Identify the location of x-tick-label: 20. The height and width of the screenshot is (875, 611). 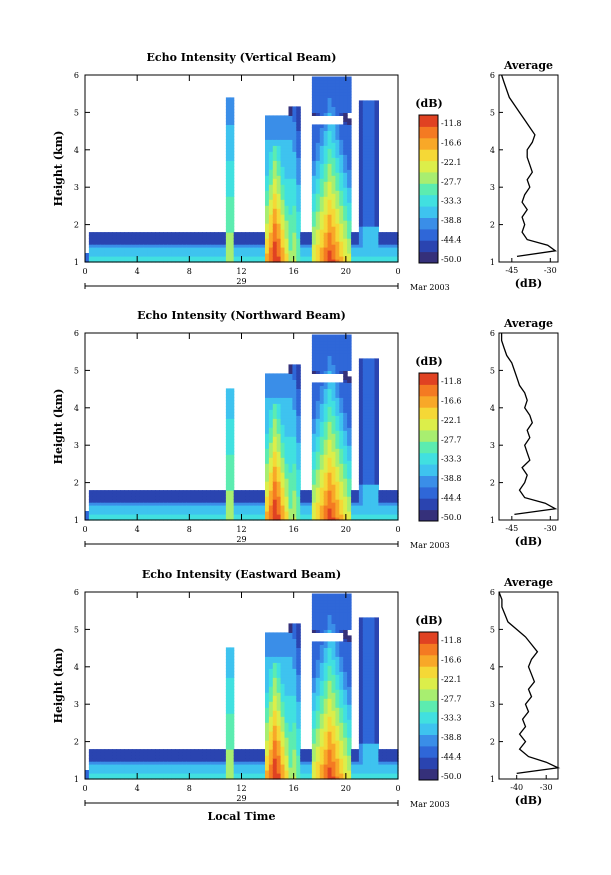
(346, 271).